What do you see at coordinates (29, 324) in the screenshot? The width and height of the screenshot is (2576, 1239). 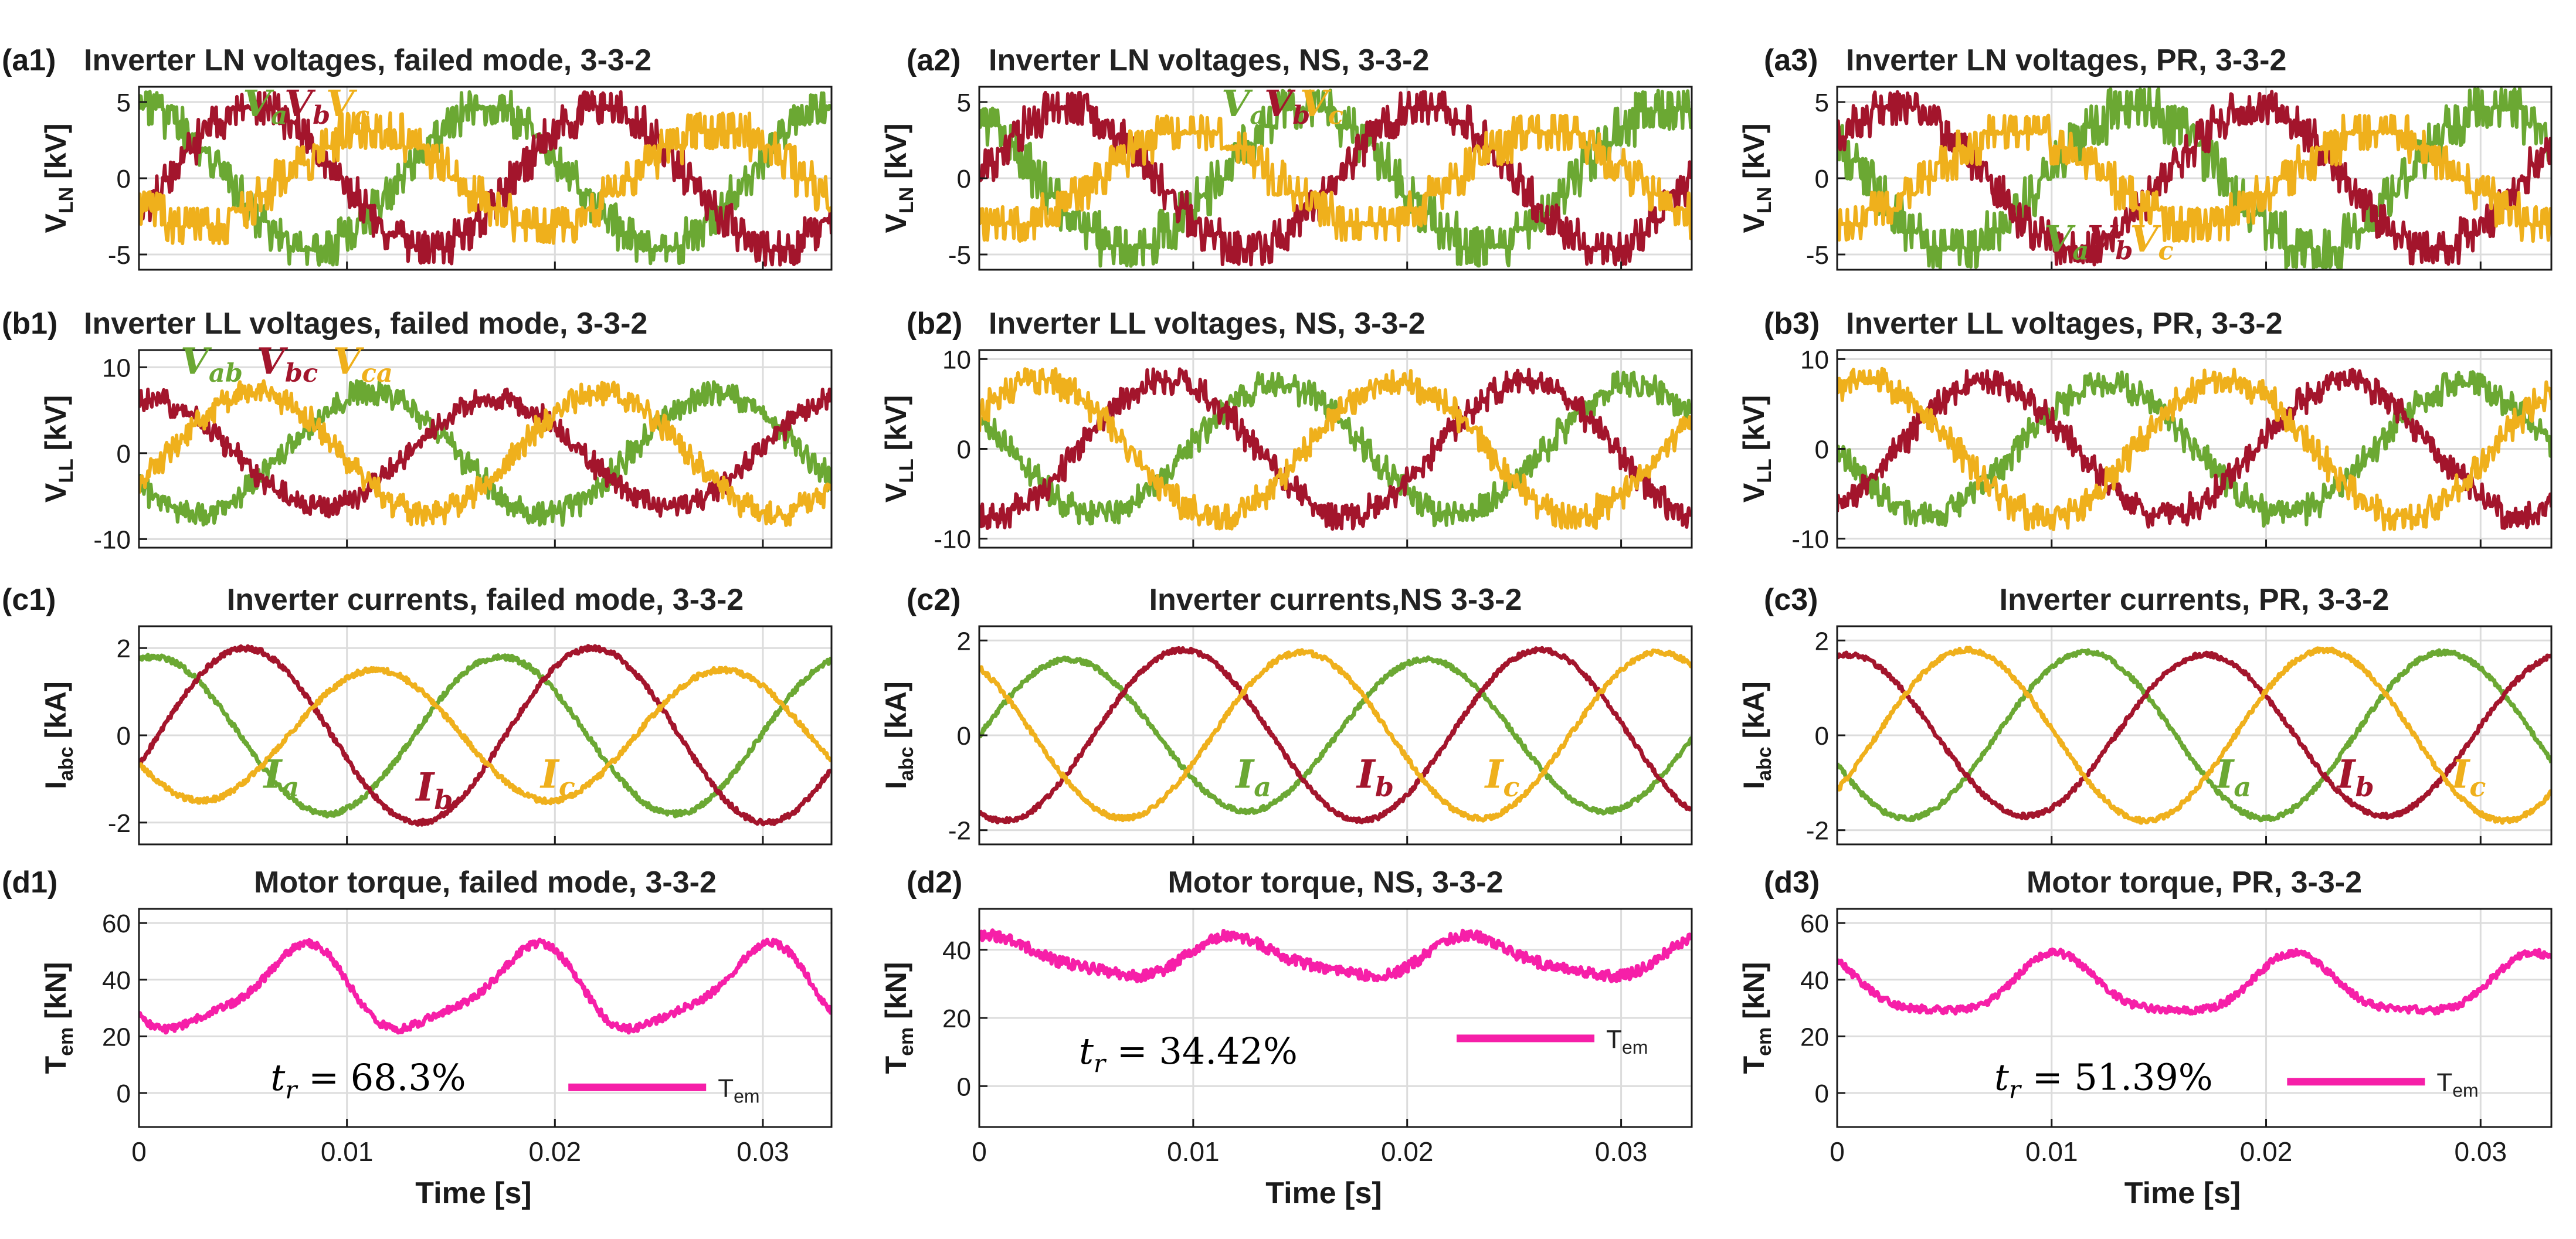 I see `panel-label: (b1)` at bounding box center [29, 324].